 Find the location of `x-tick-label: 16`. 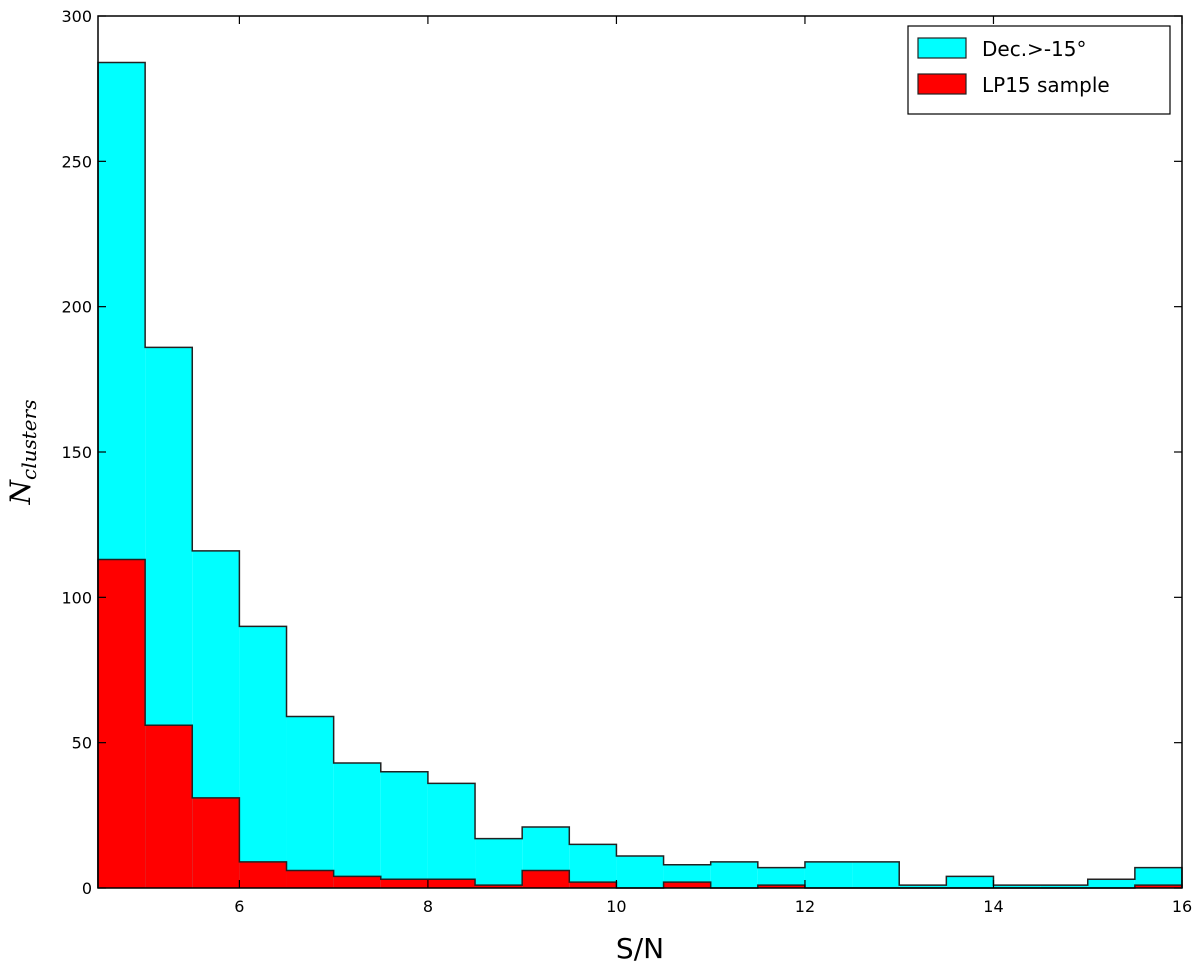

x-tick-label: 16 is located at coordinates (1182, 906).